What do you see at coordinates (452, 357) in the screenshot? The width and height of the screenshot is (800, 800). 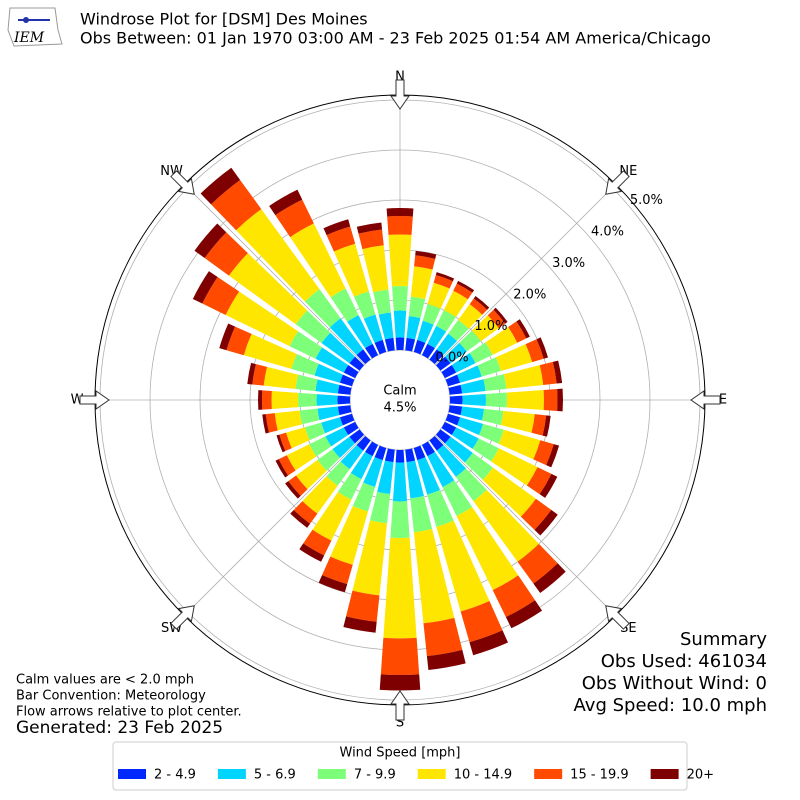 I see `y-tick-label: 0.0%` at bounding box center [452, 357].